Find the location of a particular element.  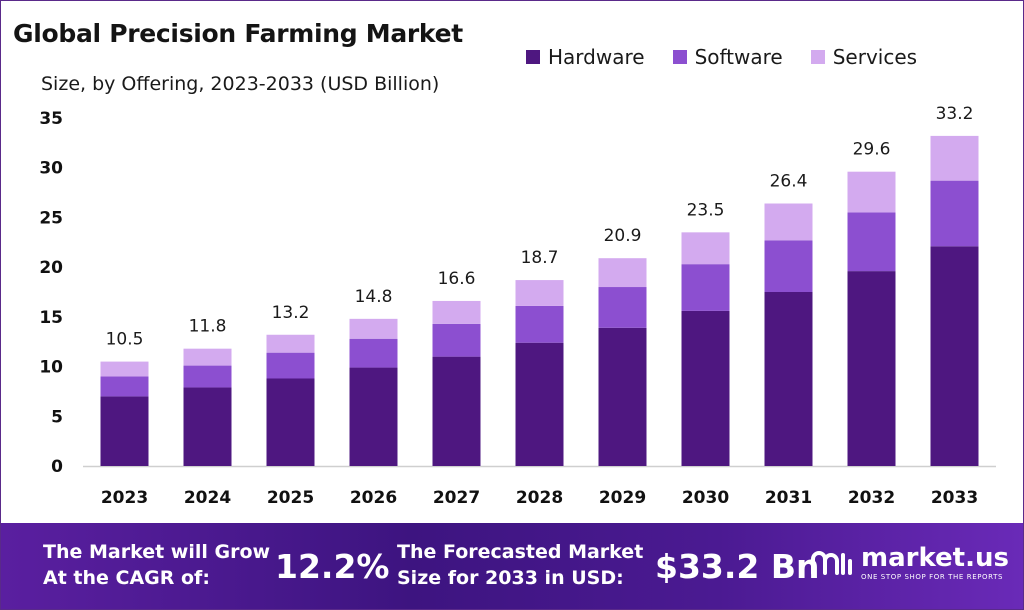

total-label: 26.4 is located at coordinates (789, 182).